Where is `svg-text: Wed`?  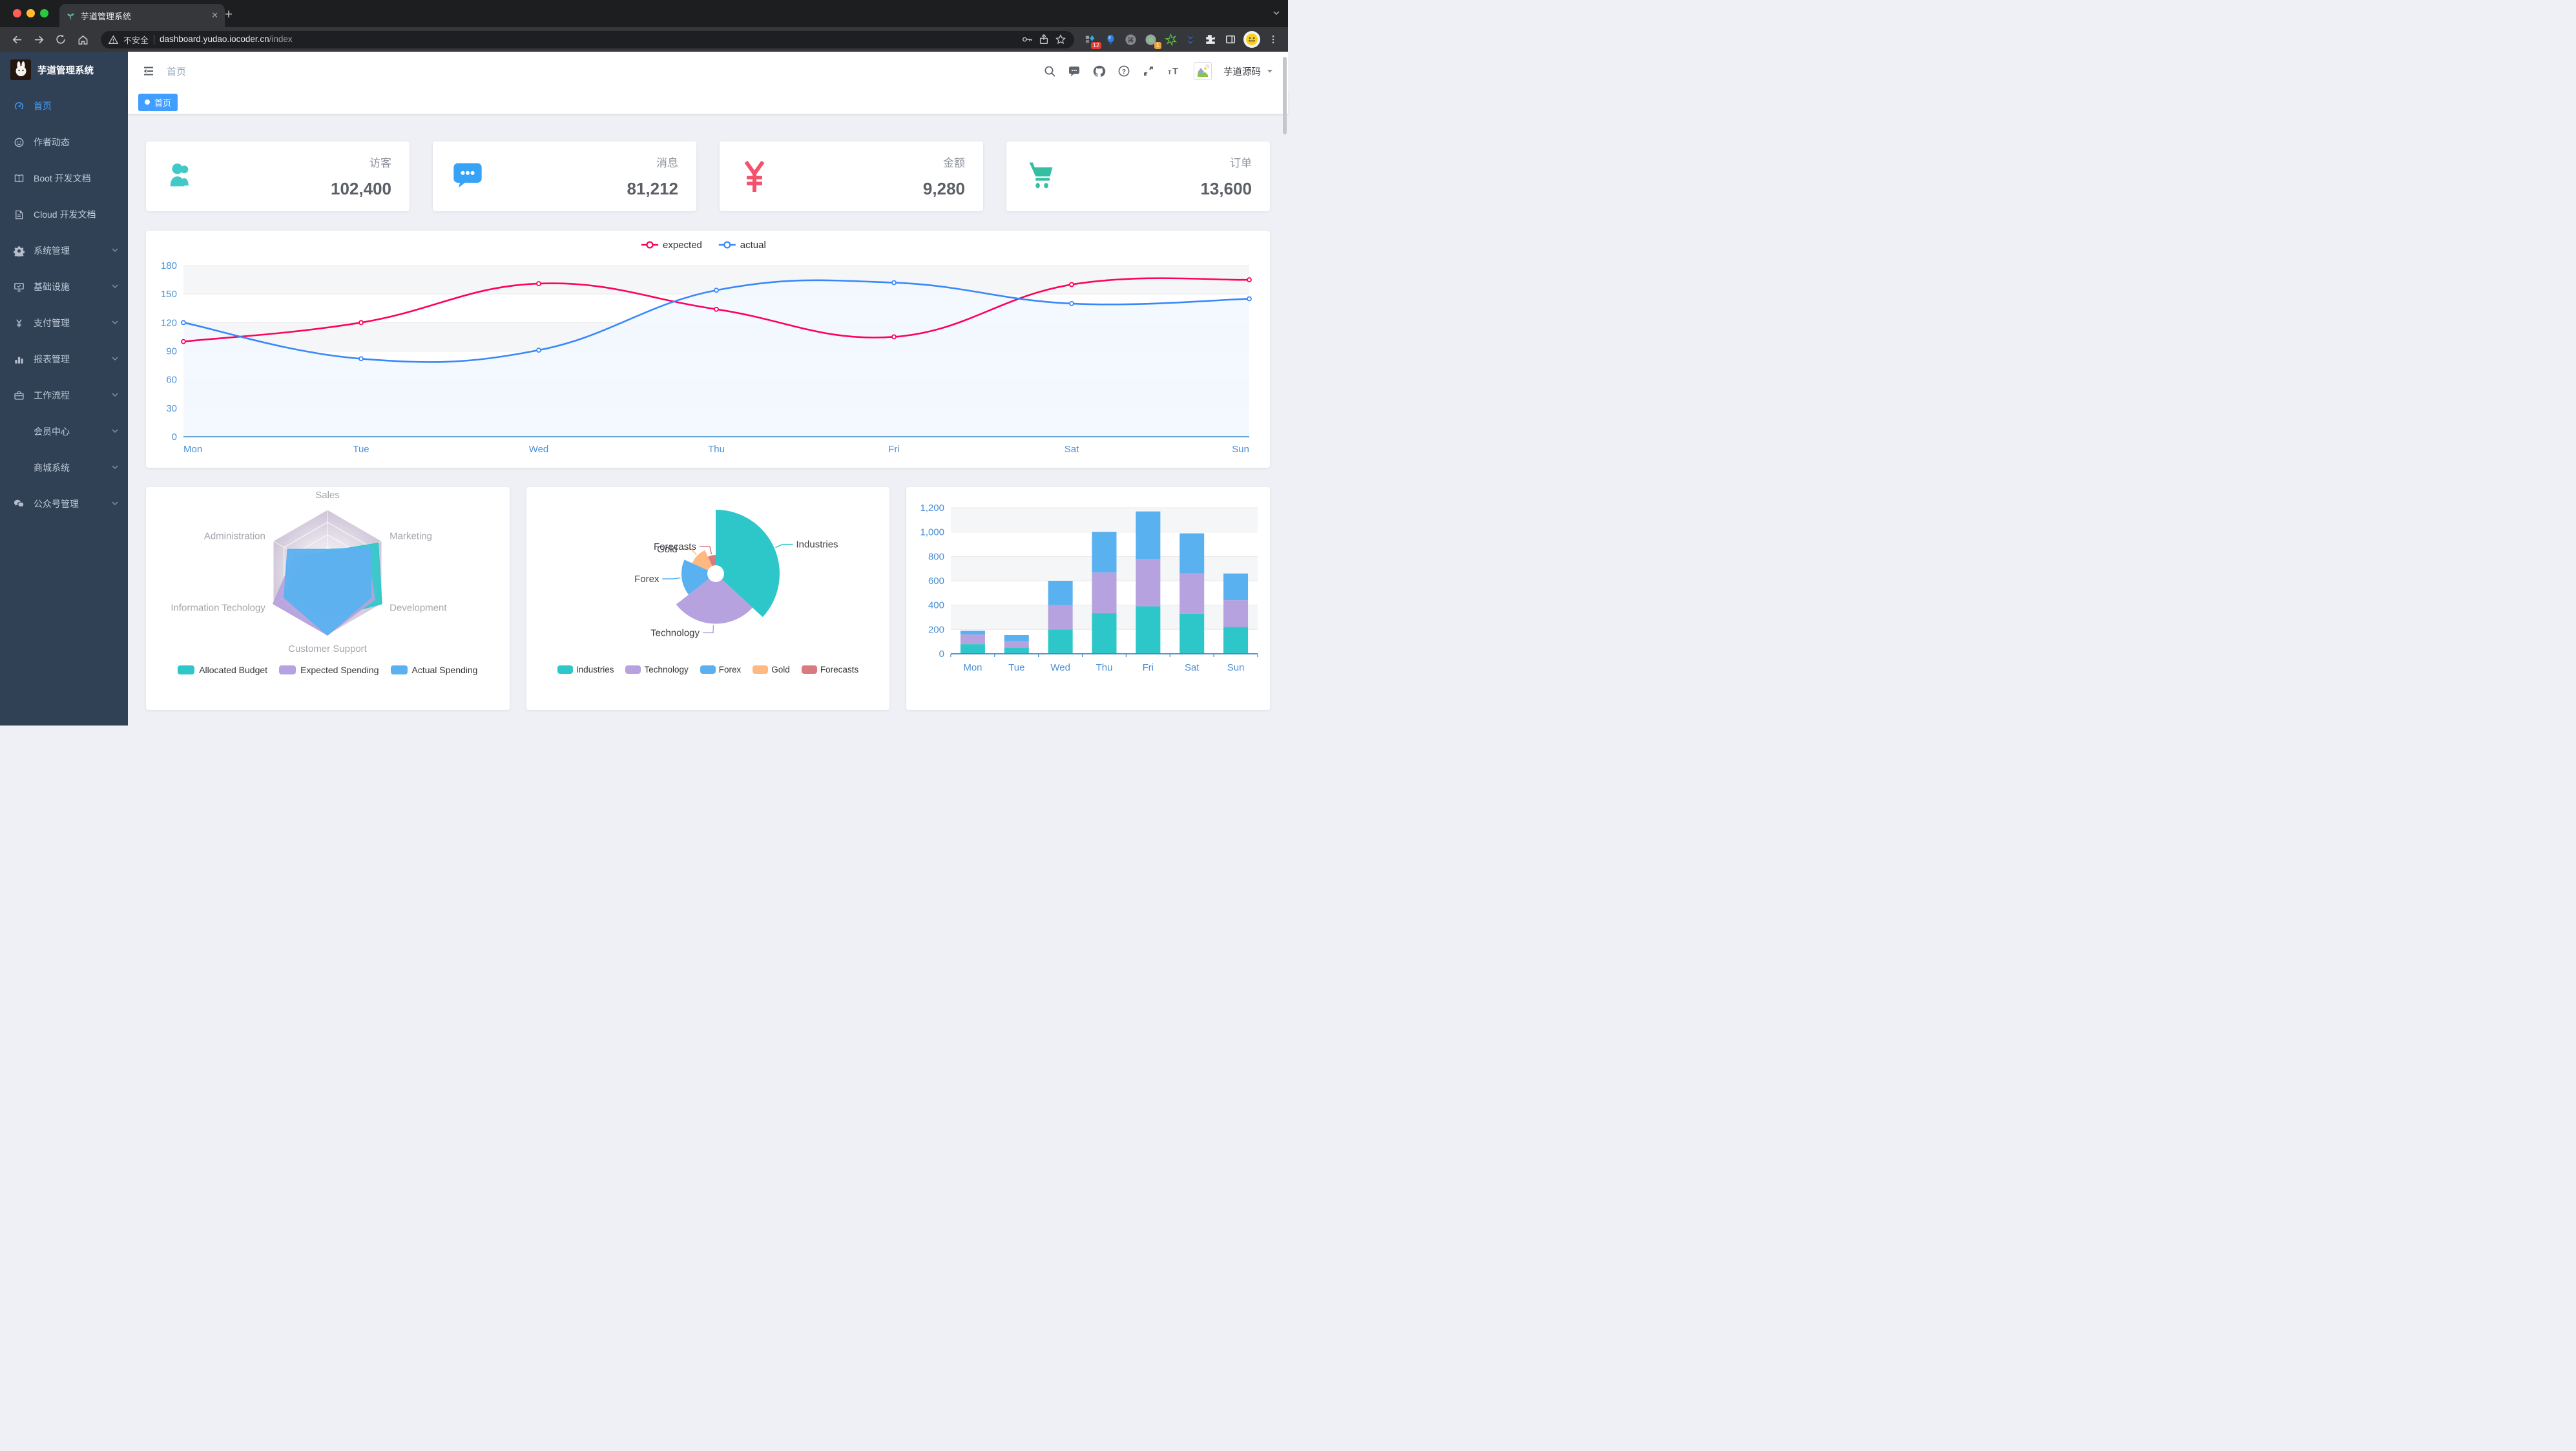
svg-text: Wed is located at coordinates (1061, 667).